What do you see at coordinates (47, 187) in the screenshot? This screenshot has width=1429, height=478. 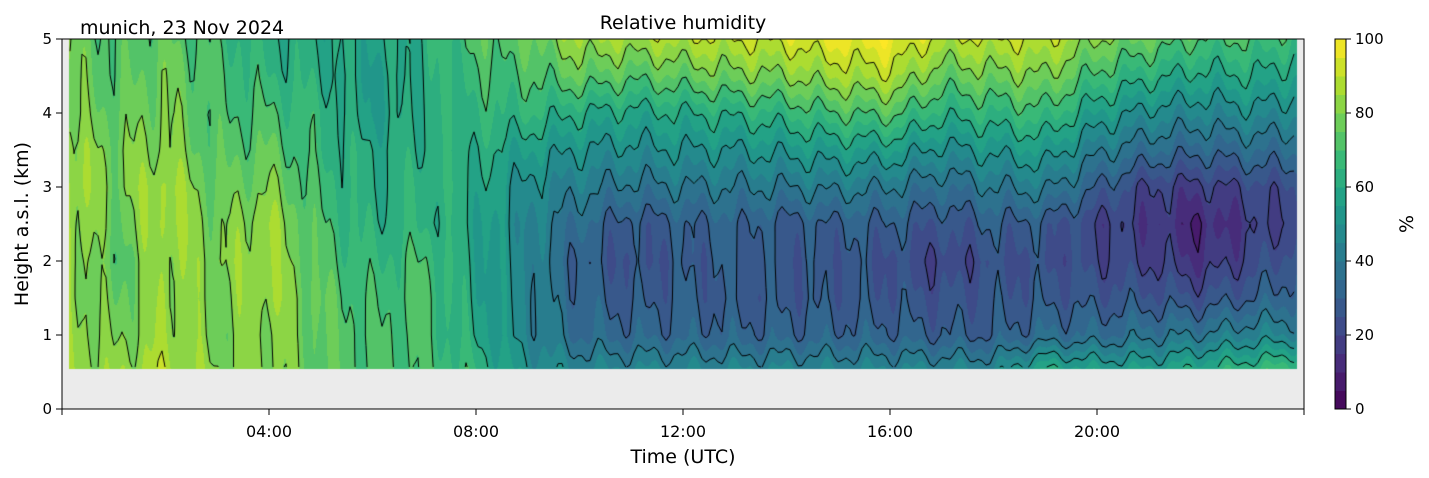 I see `y-tick-label: 3` at bounding box center [47, 187].